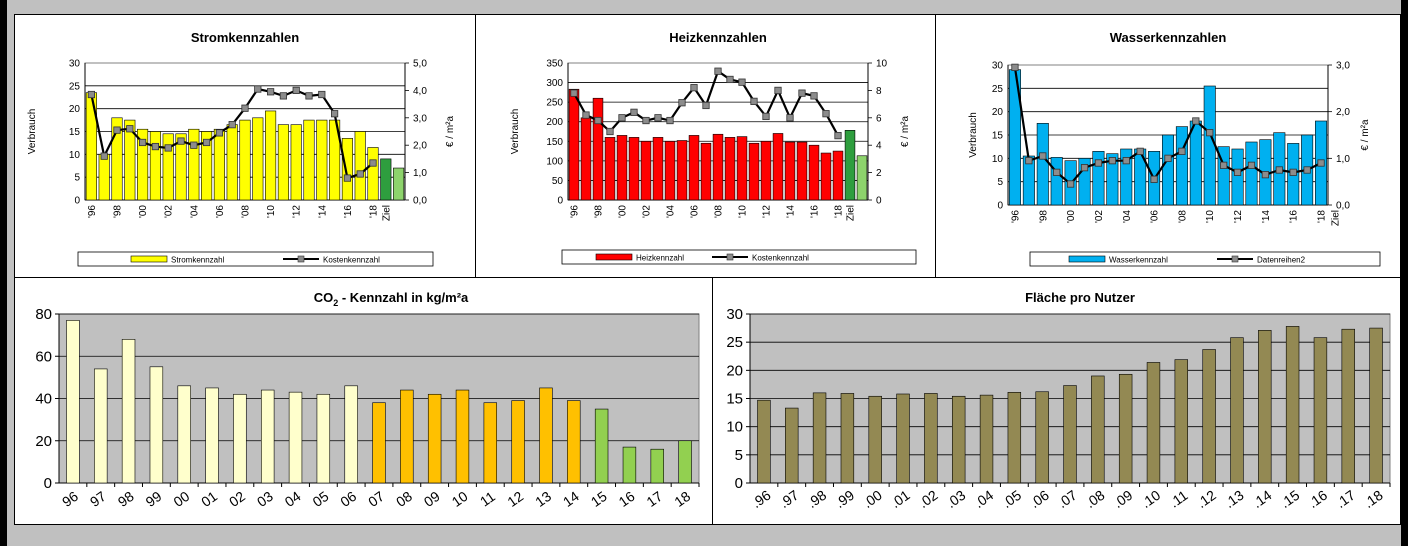  I want to click on chart-title: Wasserkennzahlen, so click(1168, 37).